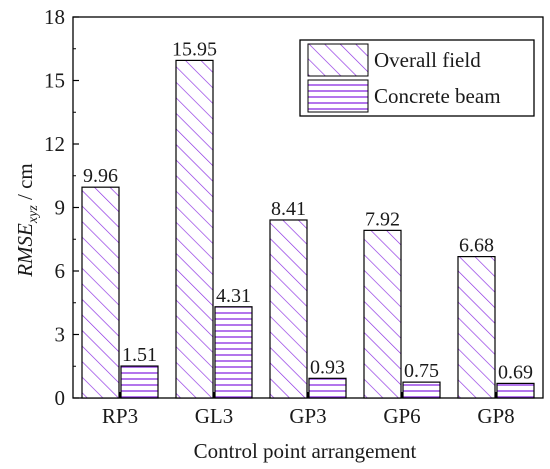 This screenshot has width=550, height=469. Describe the element at coordinates (233, 296) in the screenshot. I see `data-label: 4.31` at that location.